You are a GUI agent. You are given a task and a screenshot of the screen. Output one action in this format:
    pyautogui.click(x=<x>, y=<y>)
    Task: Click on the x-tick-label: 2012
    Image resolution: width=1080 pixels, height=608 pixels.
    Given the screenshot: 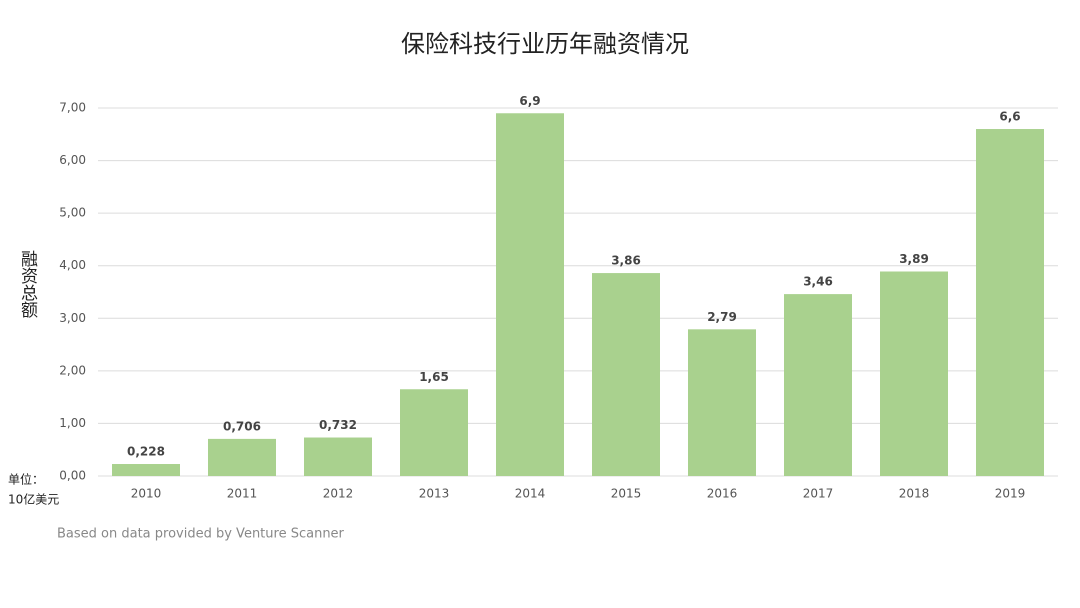 What is the action you would take?
    pyautogui.click(x=338, y=494)
    